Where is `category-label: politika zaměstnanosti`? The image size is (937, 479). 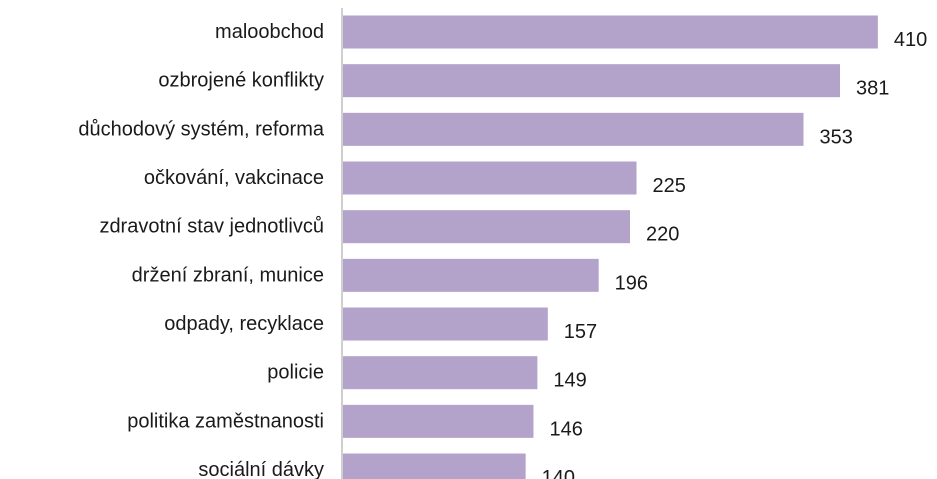
category-label: politika zaměstnanosti is located at coordinates (225, 421).